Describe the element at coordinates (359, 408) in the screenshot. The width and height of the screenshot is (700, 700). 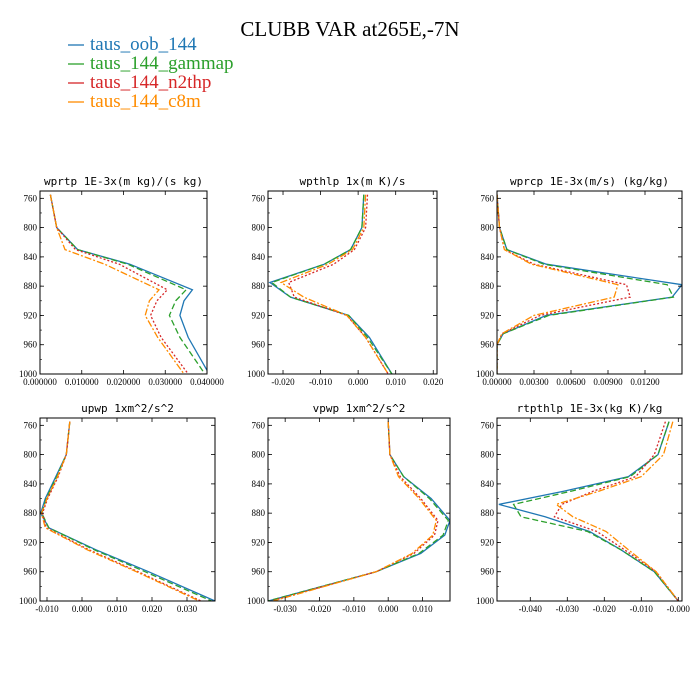
I see `panel-title: vpwp 1xm^2/s^2` at that location.